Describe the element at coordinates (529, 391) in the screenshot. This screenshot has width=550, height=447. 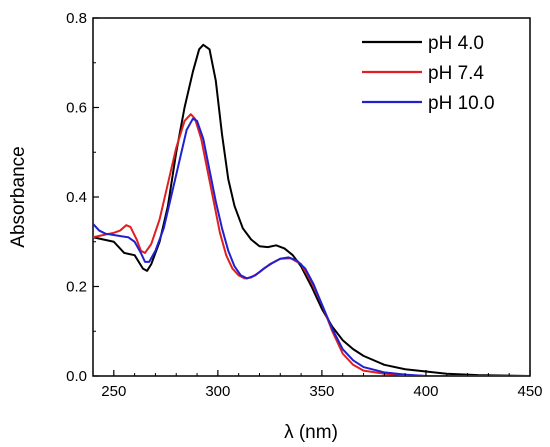
I see `x-tick-label: 450` at that location.